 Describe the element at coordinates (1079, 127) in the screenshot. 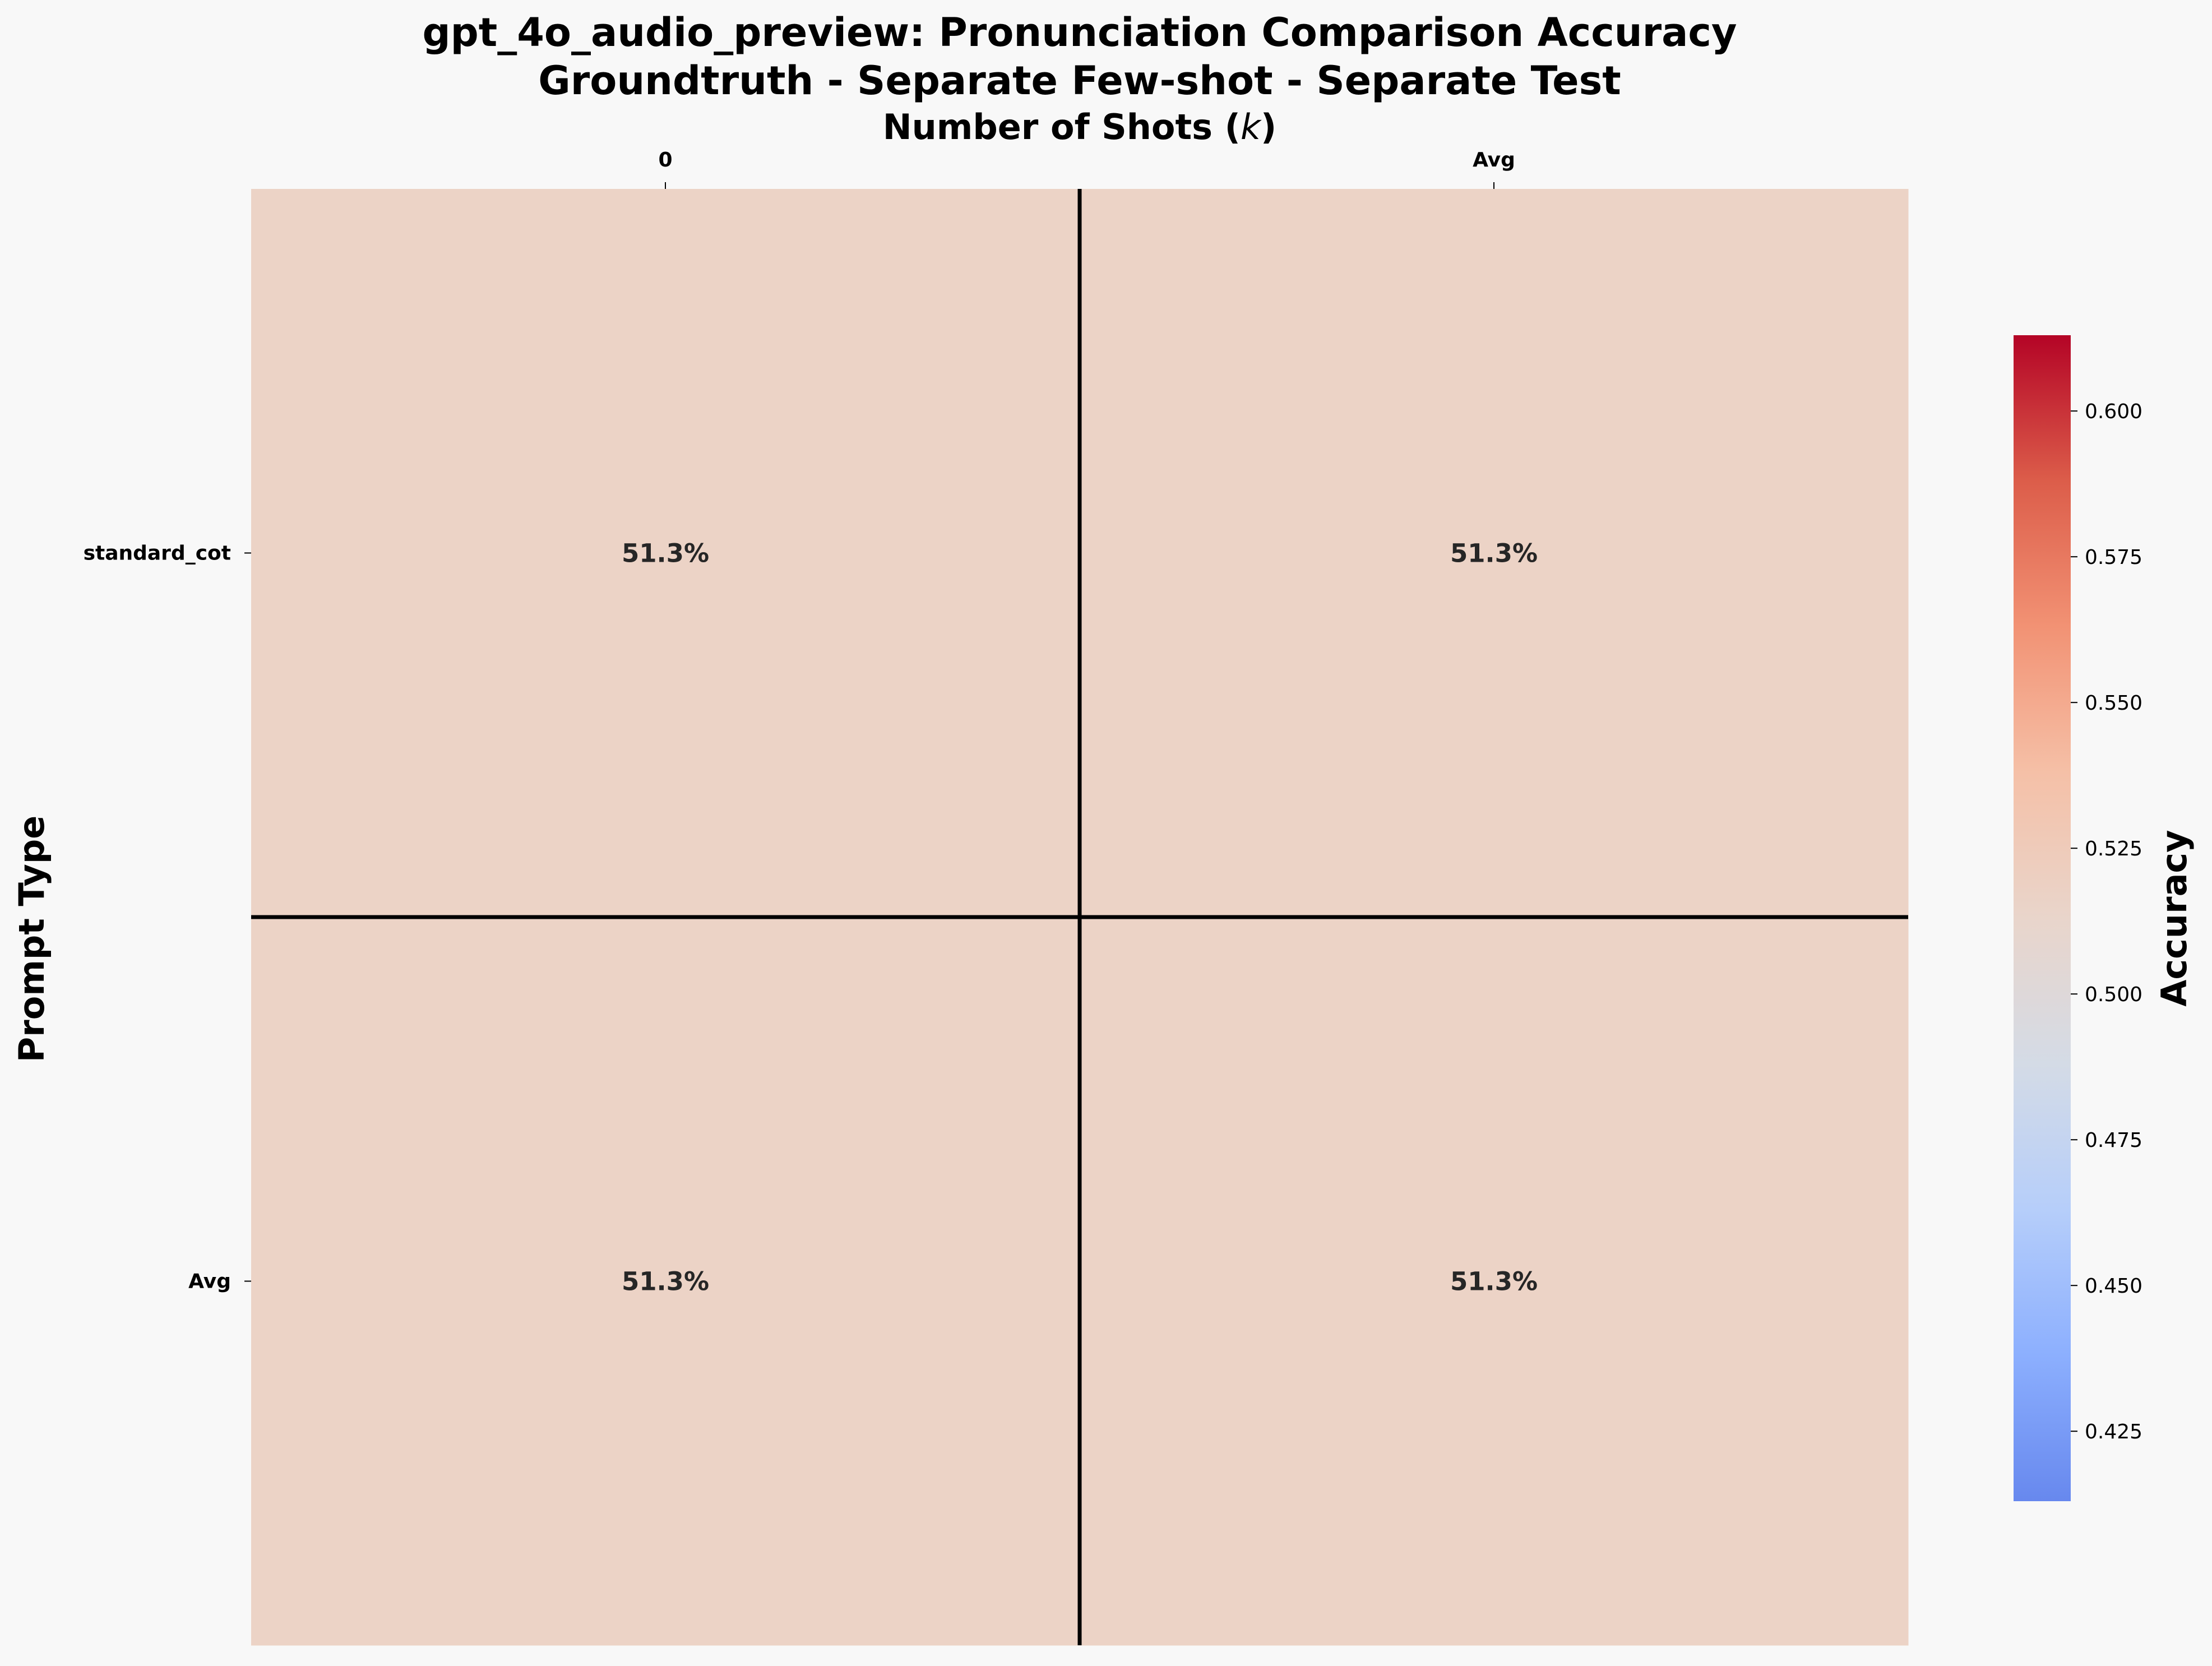

I see `x-axis-label: Number of Shots (k)` at that location.